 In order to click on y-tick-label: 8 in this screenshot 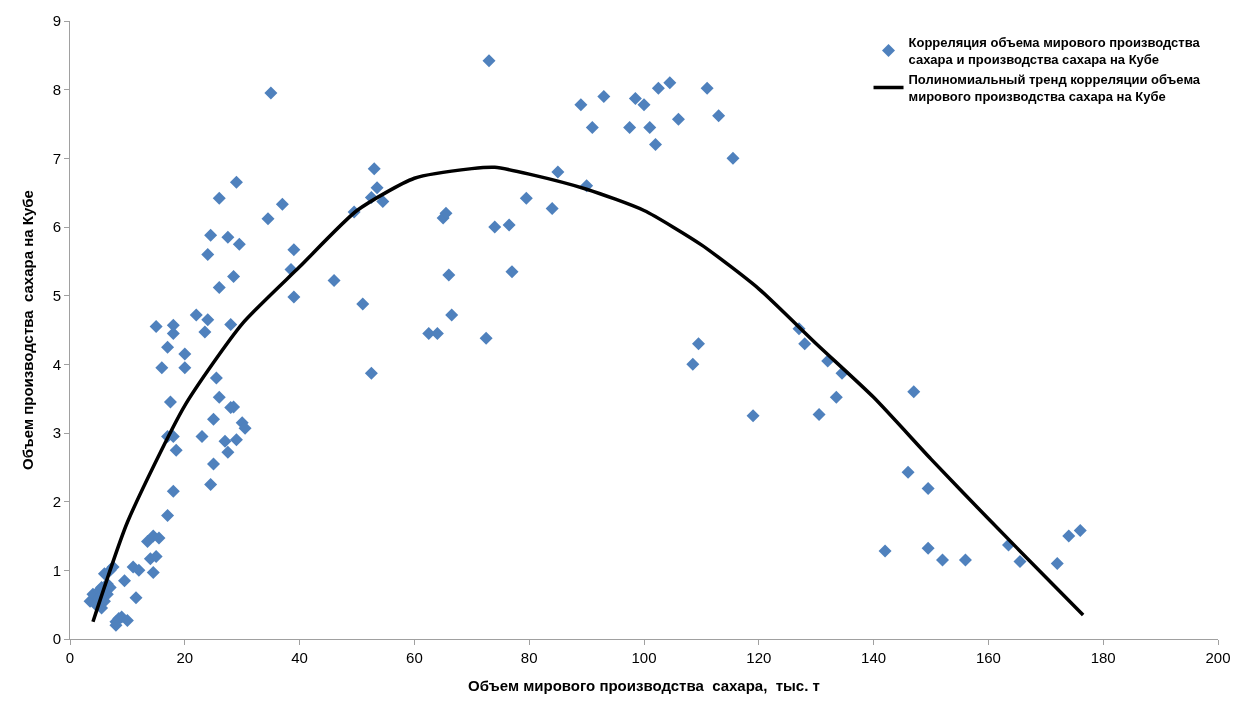, I will do `click(56, 89)`.